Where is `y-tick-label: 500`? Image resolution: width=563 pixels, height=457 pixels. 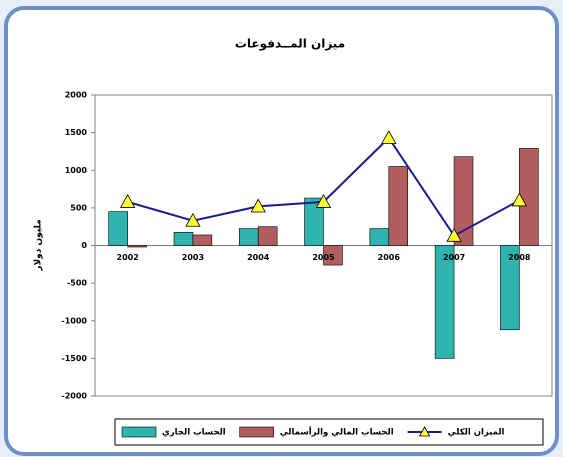
y-tick-label: 500 is located at coordinates (78, 207).